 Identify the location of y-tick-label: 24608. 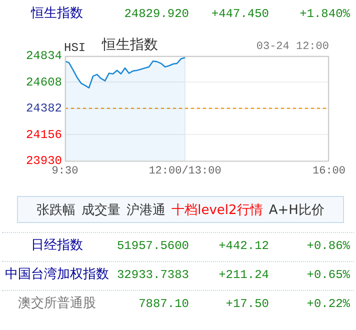
(44, 82).